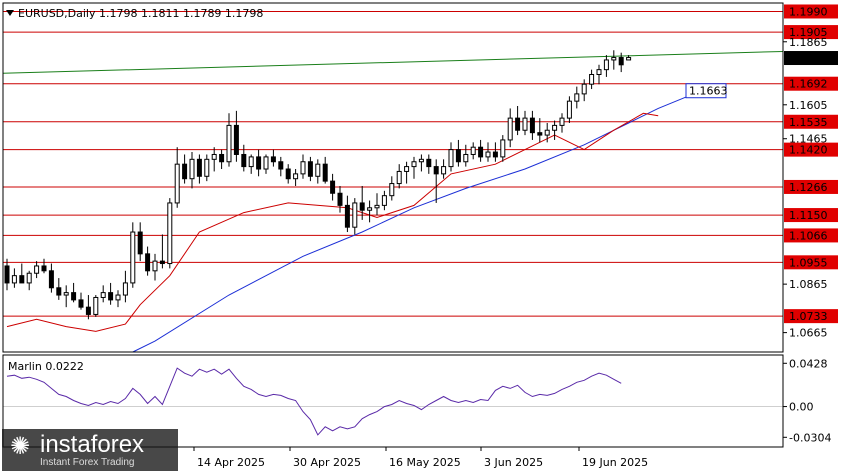 This screenshot has height=474, width=841. What do you see at coordinates (810, 437) in the screenshot?
I see `osc-tick-label: -0.0304` at bounding box center [810, 437].